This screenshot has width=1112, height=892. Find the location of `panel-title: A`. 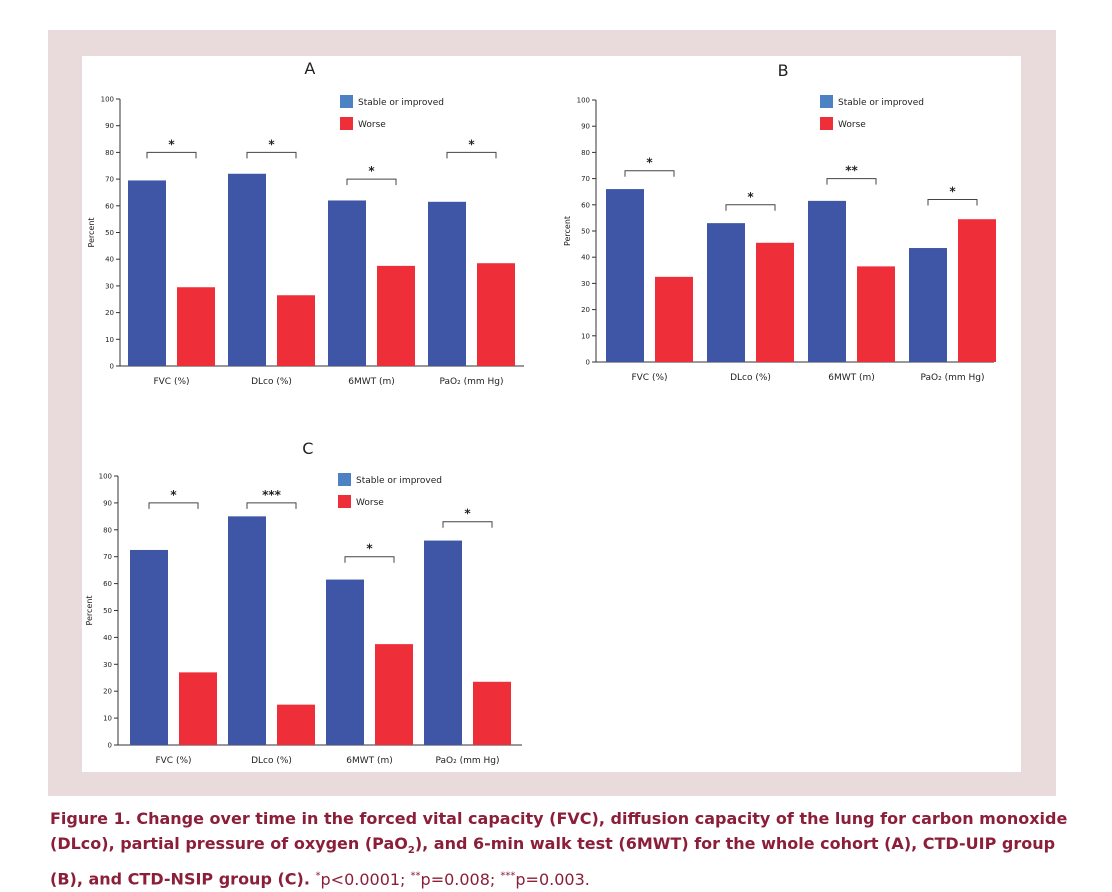

panel-title: A is located at coordinates (309, 68).